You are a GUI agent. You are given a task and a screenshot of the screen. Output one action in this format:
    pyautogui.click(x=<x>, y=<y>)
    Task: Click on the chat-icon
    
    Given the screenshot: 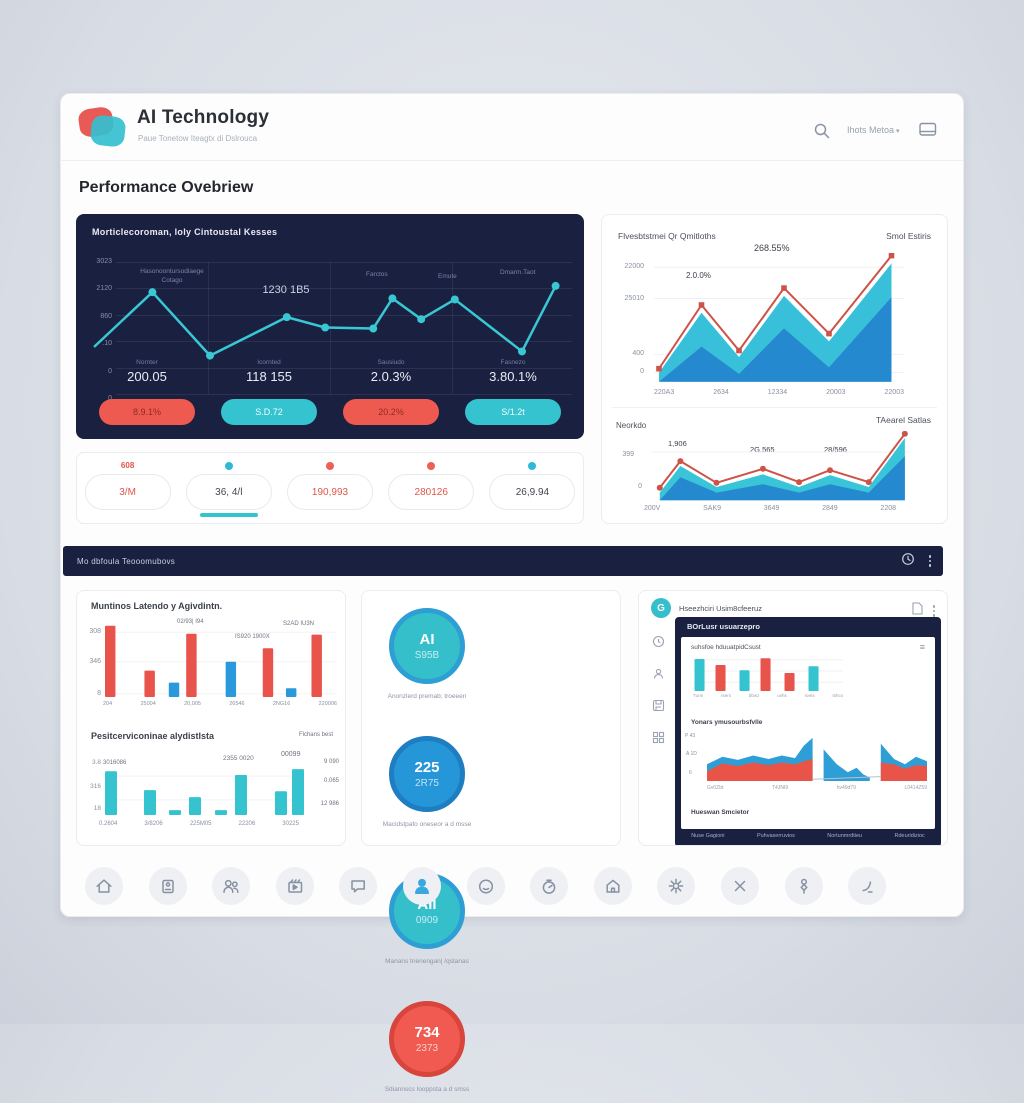 What is the action you would take?
    pyautogui.click(x=358, y=886)
    